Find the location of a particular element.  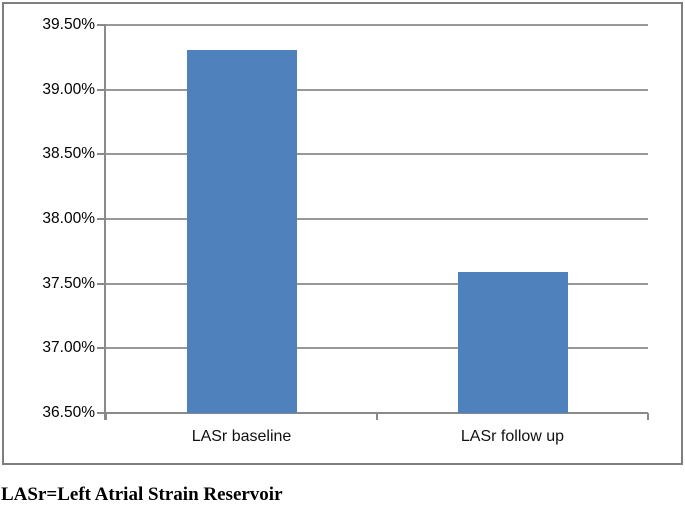

y-axis-tick-label: 37.50% is located at coordinates (68, 283).